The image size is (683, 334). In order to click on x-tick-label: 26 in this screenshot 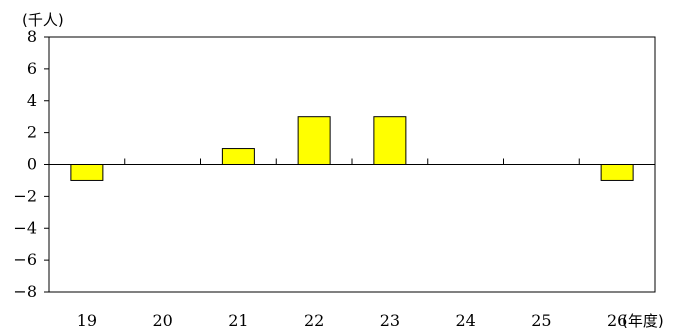, I will do `click(617, 320)`.